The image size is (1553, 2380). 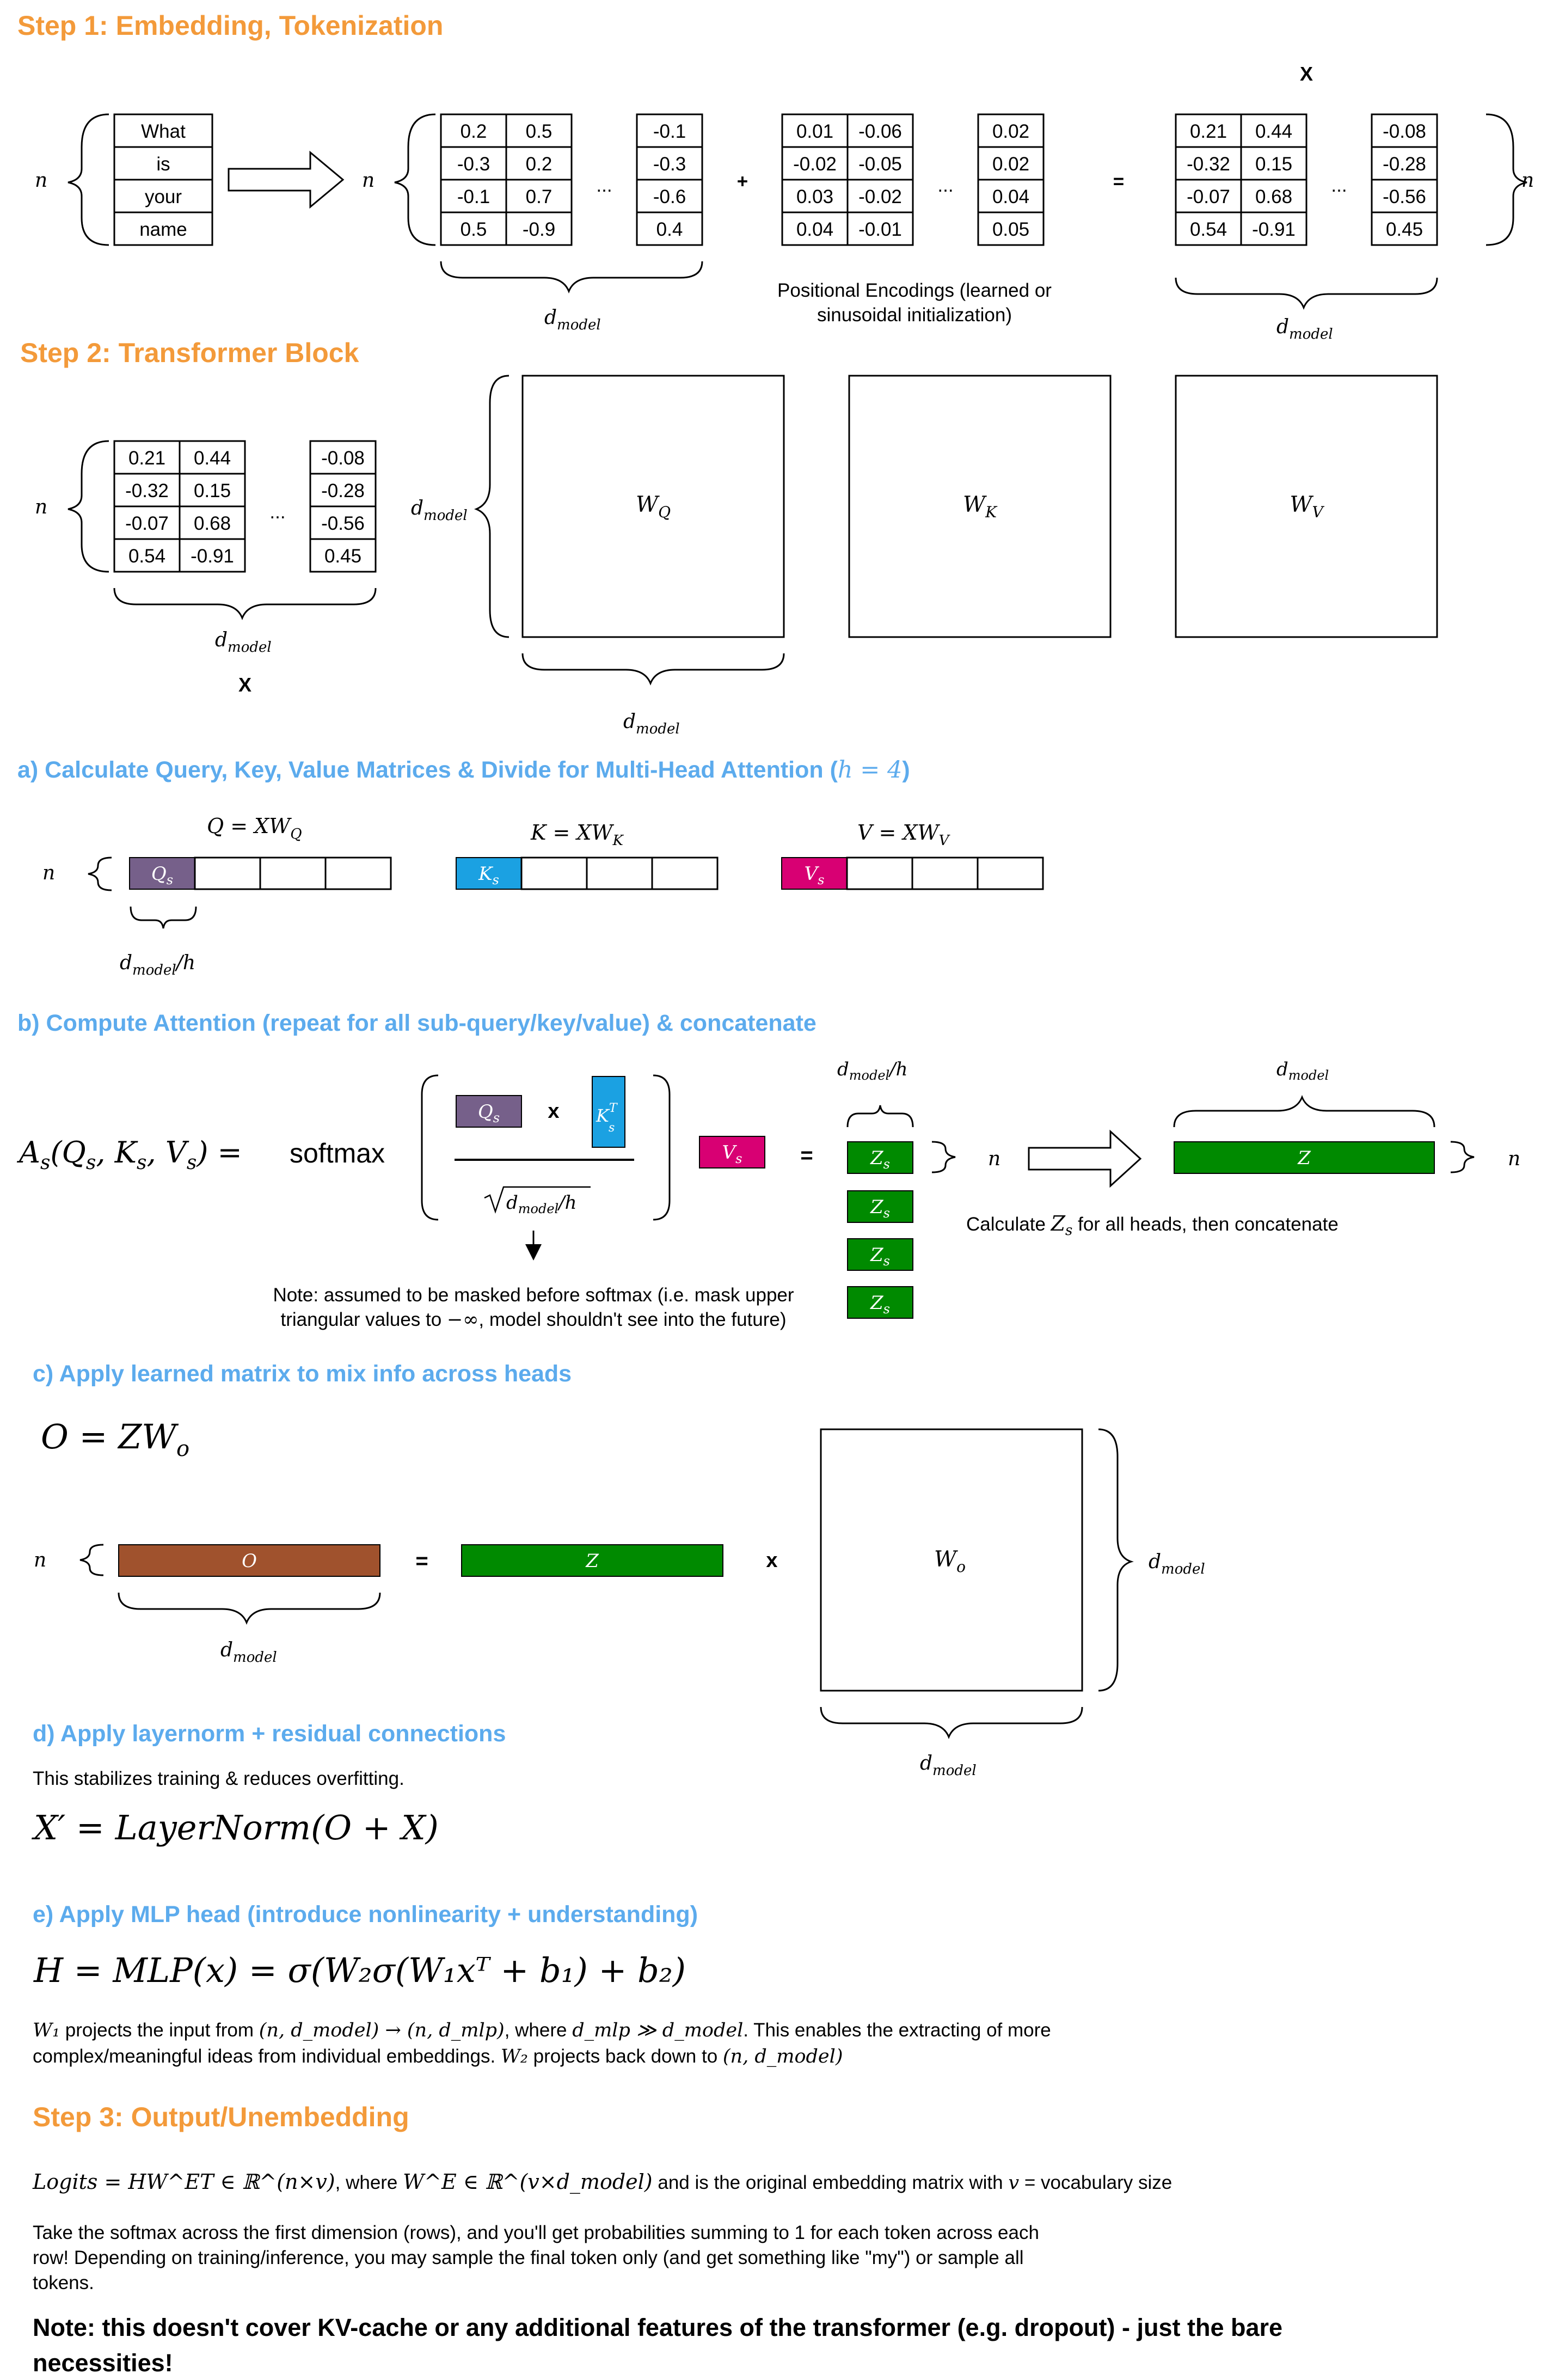 I want to click on softmax-bracket-left, so click(x=430, y=1147).